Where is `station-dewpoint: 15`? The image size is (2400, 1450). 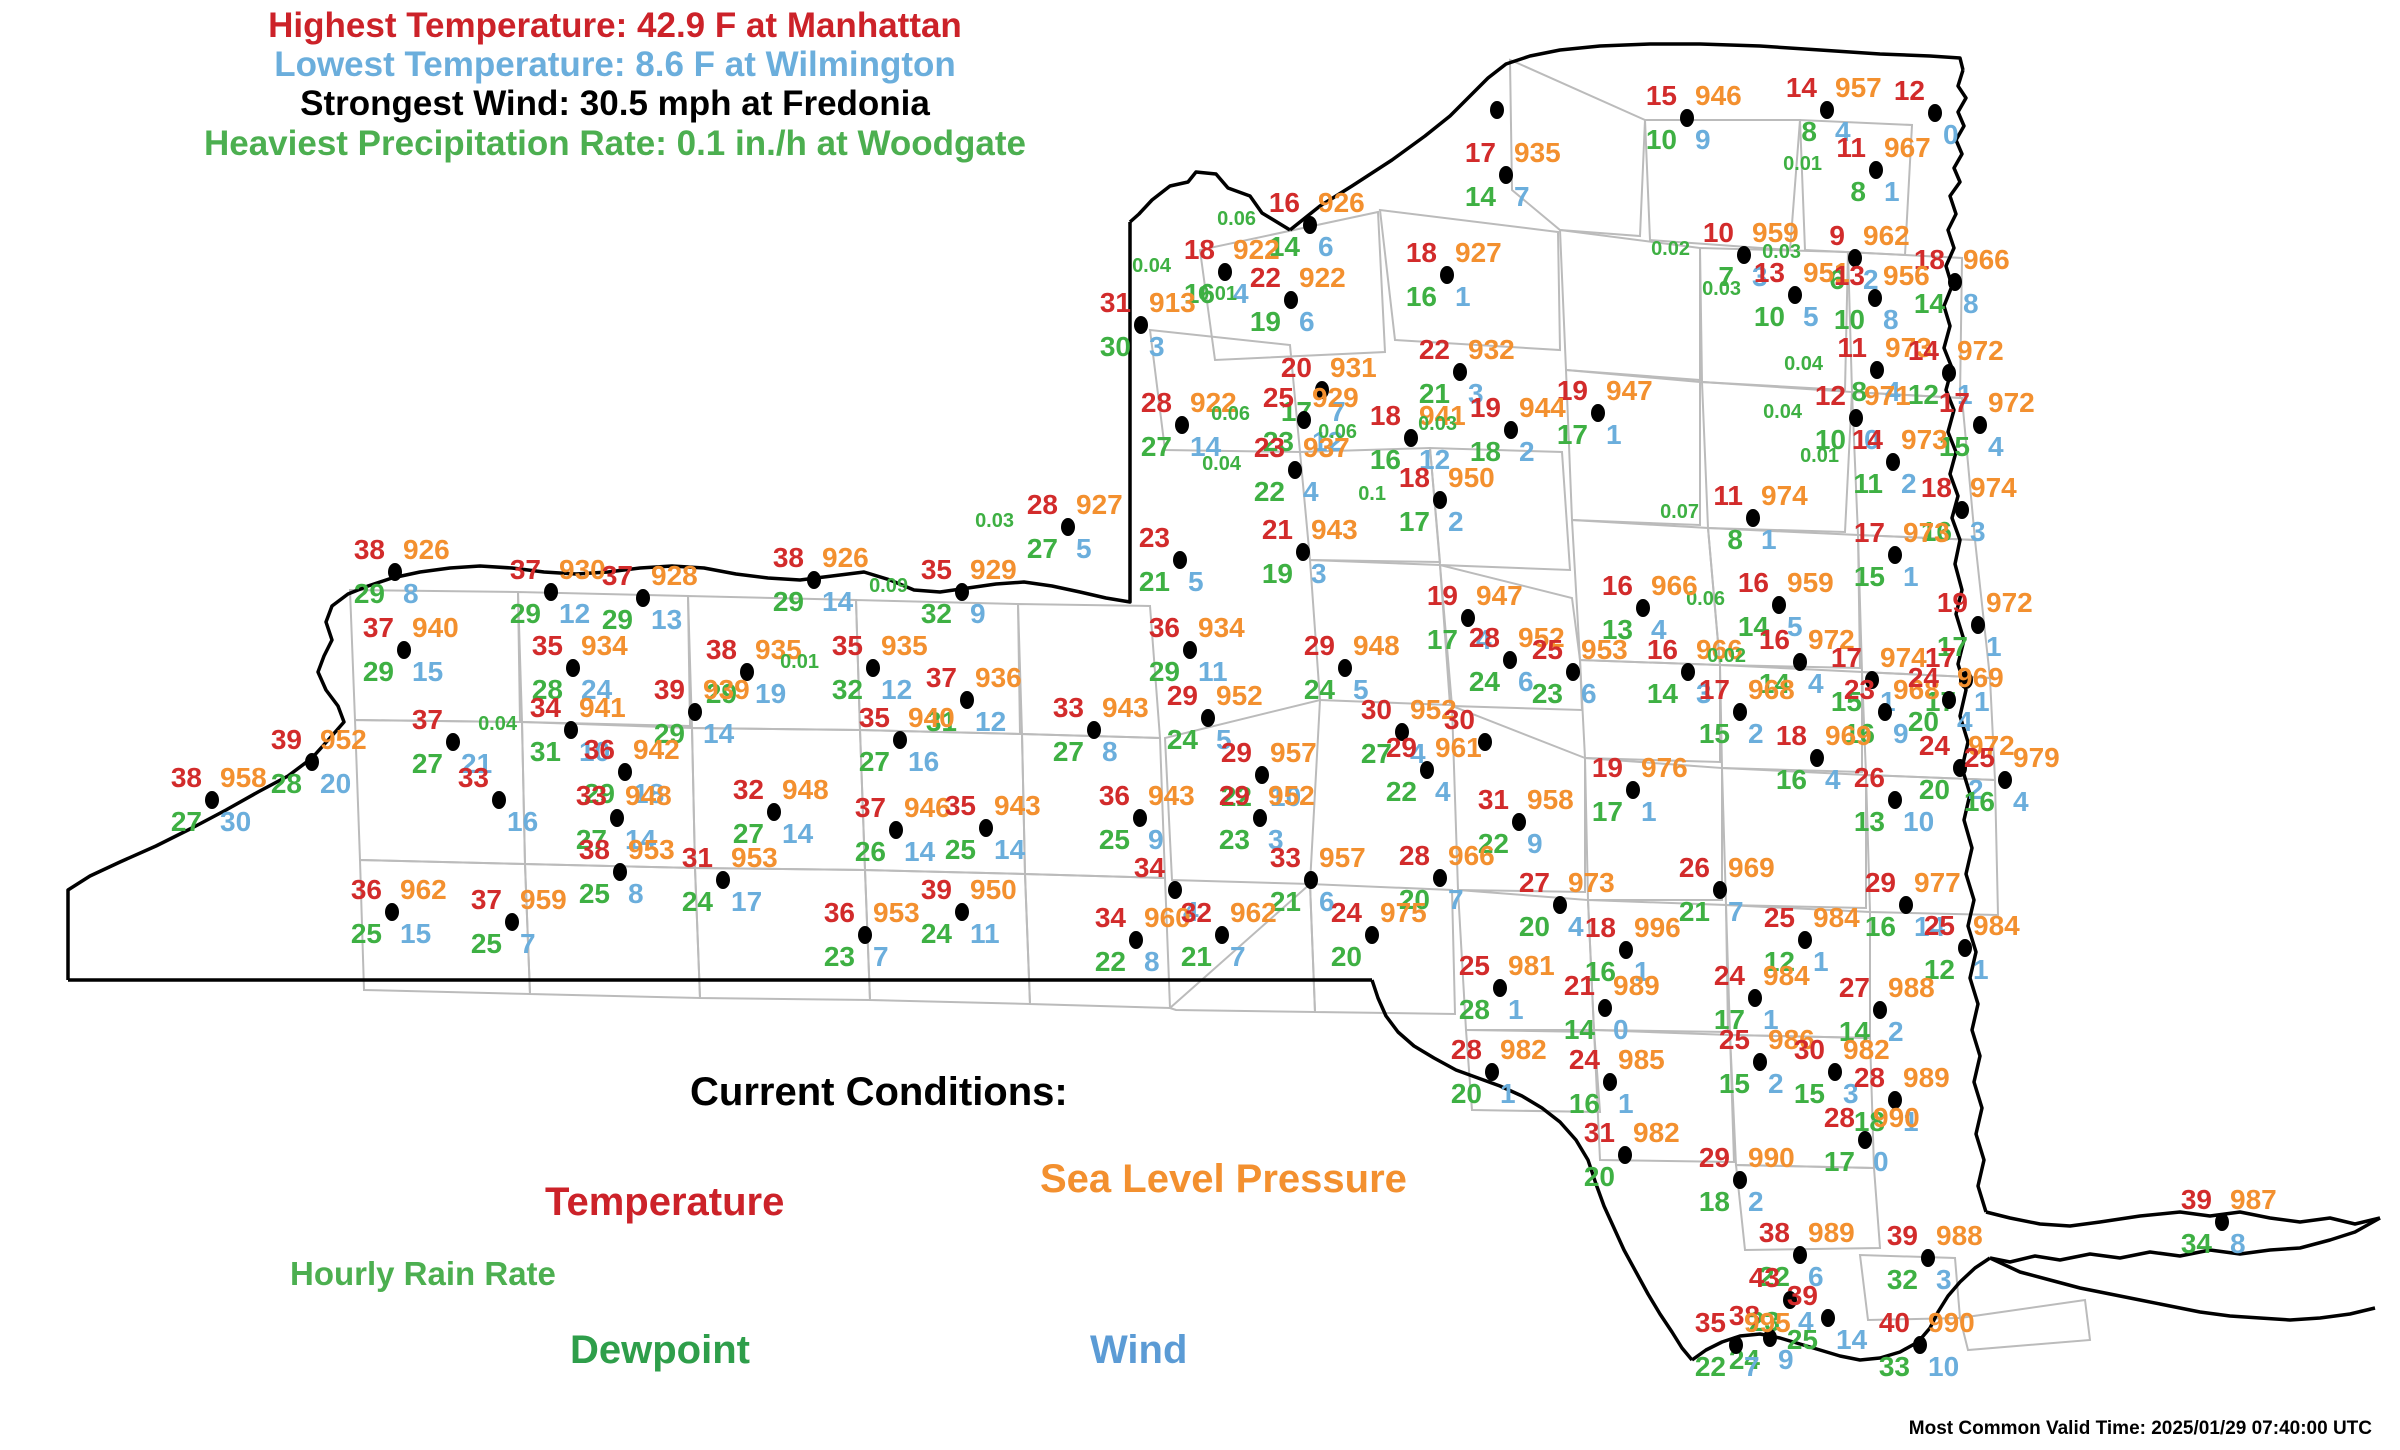
station-dewpoint: 15 is located at coordinates (1869, 576).